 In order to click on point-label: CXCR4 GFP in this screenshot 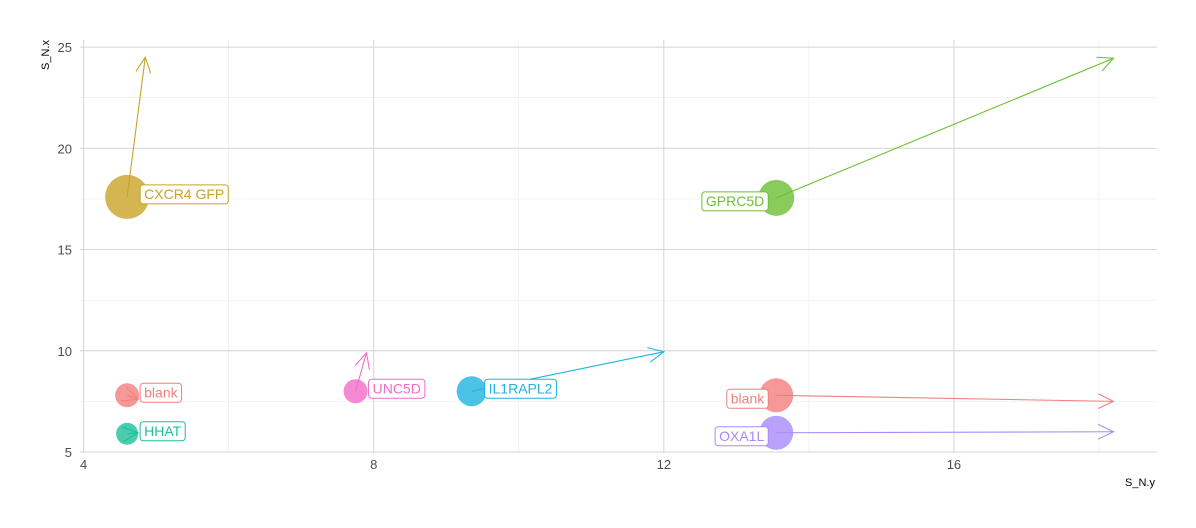, I will do `click(184, 194)`.